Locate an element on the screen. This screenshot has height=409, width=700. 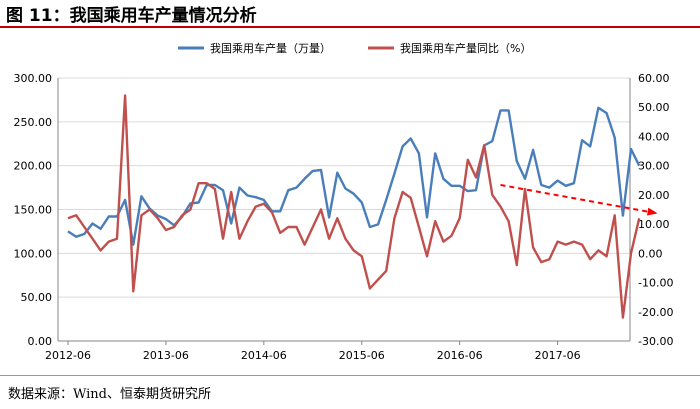
figure-title: 图 11：我国乘用车产量情况分析 is located at coordinates (131, 16).